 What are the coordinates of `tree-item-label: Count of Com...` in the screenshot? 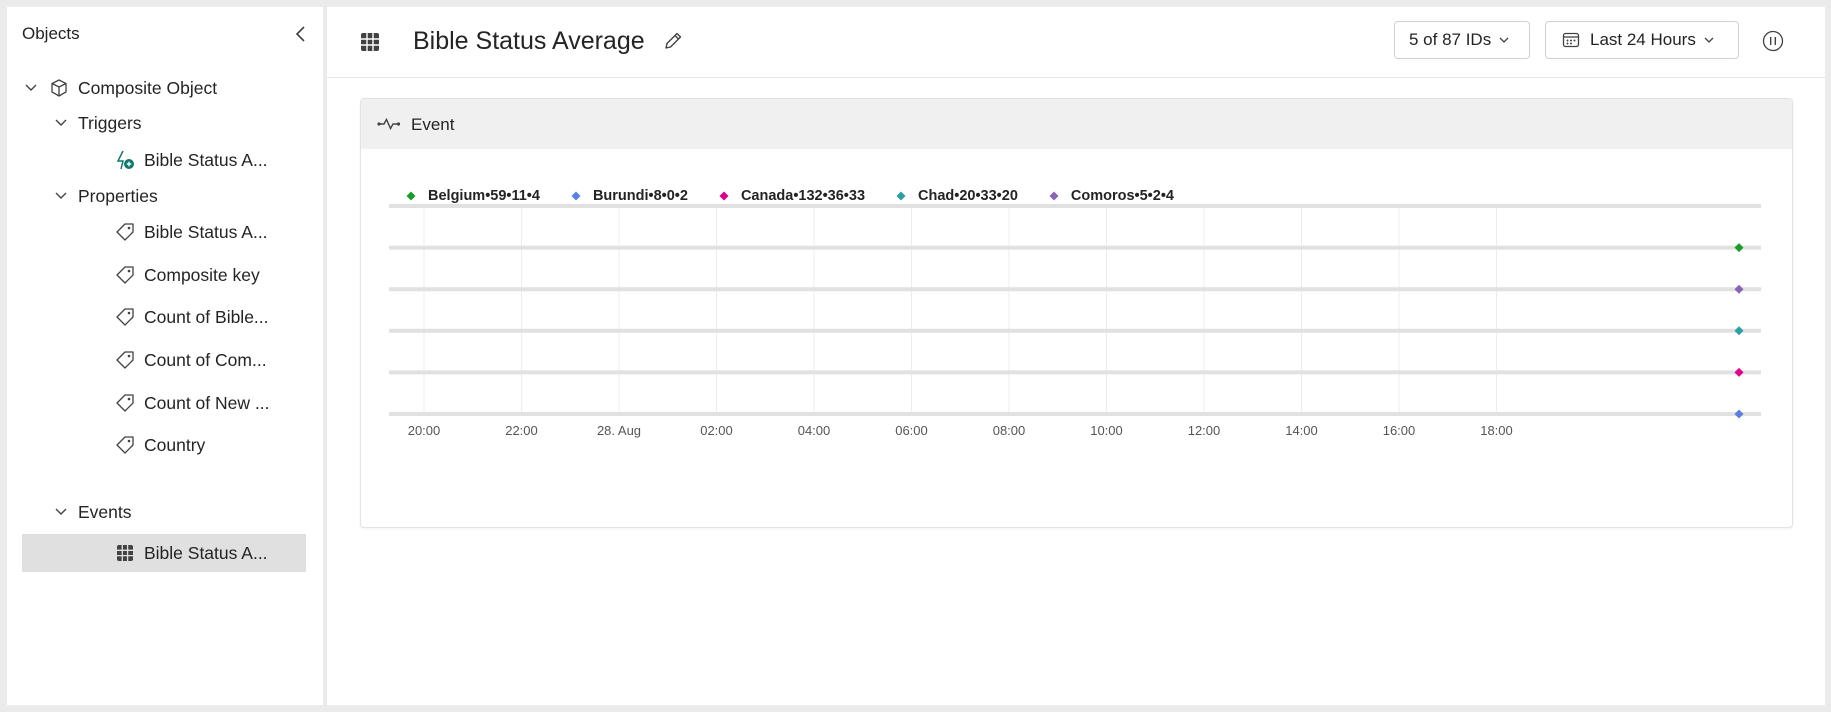 It's located at (205, 359).